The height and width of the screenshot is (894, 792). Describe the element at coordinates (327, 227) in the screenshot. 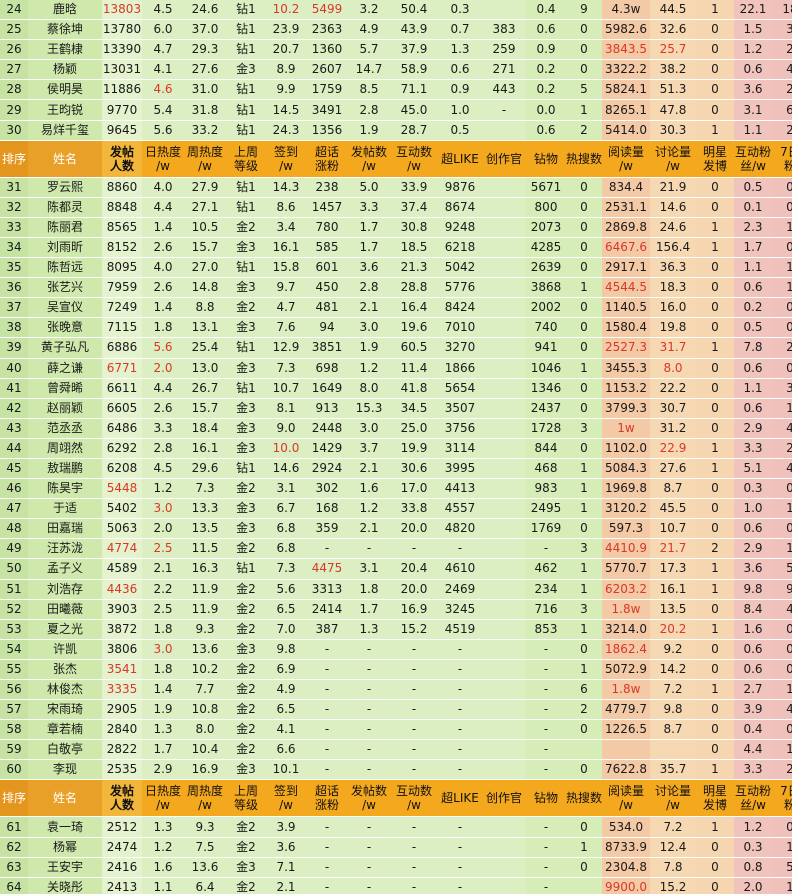

I see `data-cell: 780` at that location.